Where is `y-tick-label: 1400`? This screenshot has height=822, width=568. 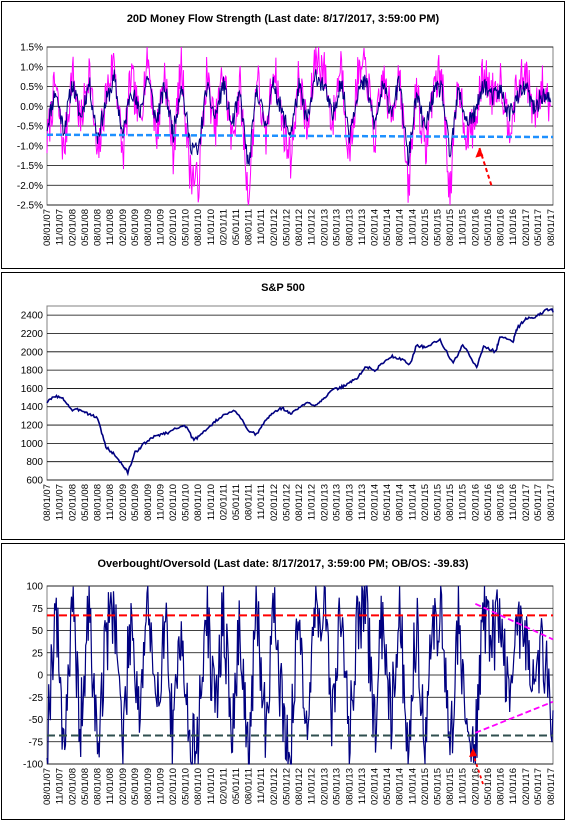 y-tick-label: 1400 is located at coordinates (32, 407).